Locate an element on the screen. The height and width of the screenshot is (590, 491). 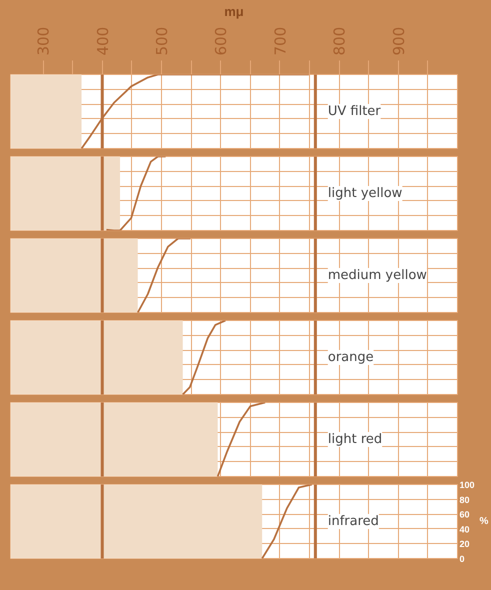
text: infrared is located at coordinates (353, 521).